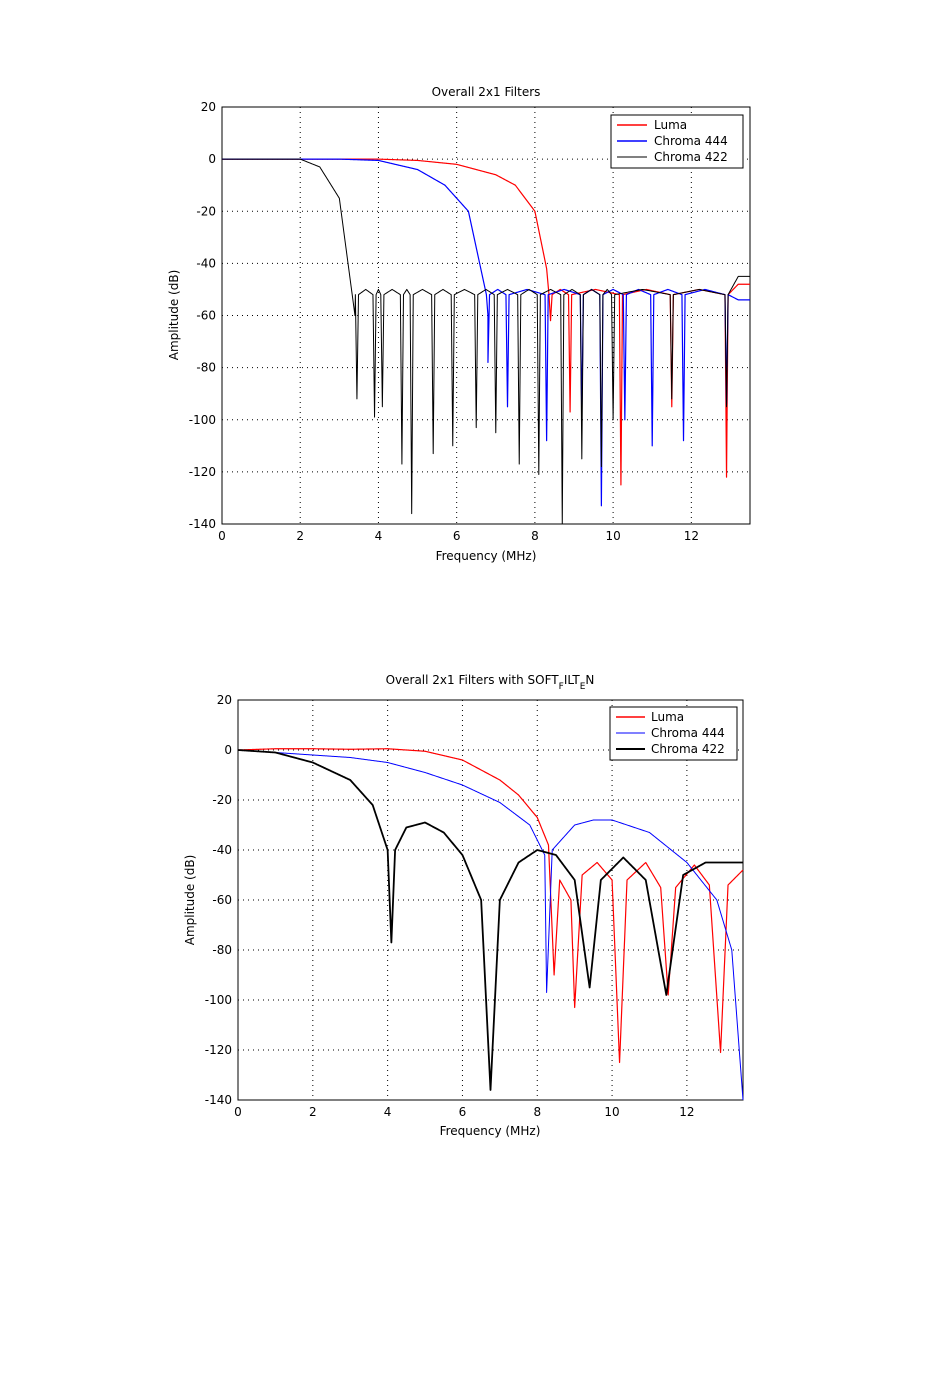 This screenshot has width=950, height=1388. I want to click on chart-title: Overall 2x1 Filters, so click(486, 92).